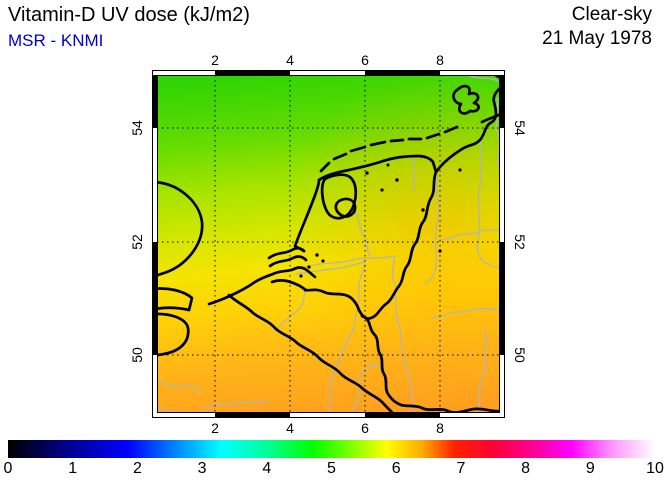 Image resolution: width=665 pixels, height=480 pixels. Describe the element at coordinates (380, 220) in the screenshot. I see `map-specks` at that location.